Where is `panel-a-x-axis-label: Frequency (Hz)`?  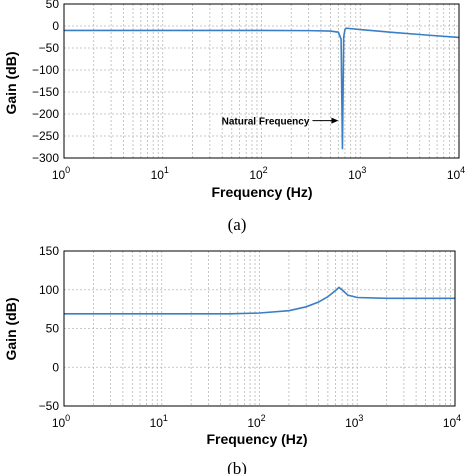
panel-a-x-axis-label: Frequency (Hz) is located at coordinates (261, 192).